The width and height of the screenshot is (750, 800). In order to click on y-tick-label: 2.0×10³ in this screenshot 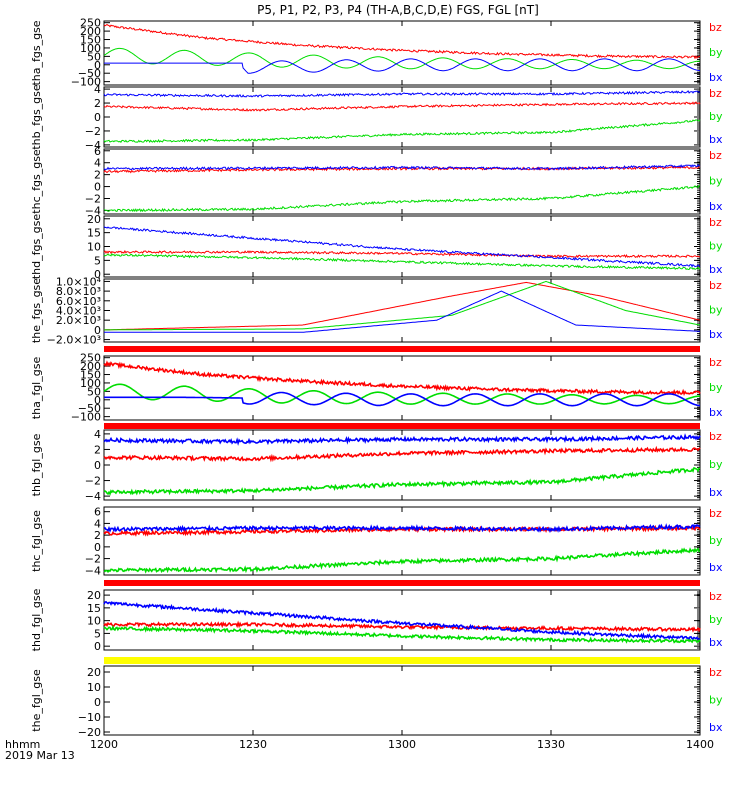, I will do `click(78, 320)`.